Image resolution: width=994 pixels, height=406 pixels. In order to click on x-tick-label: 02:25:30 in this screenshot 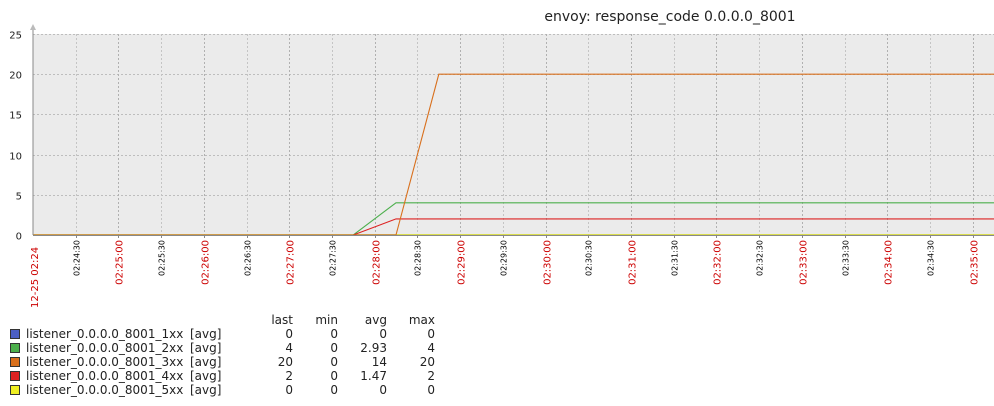, I will do `click(162, 258)`.